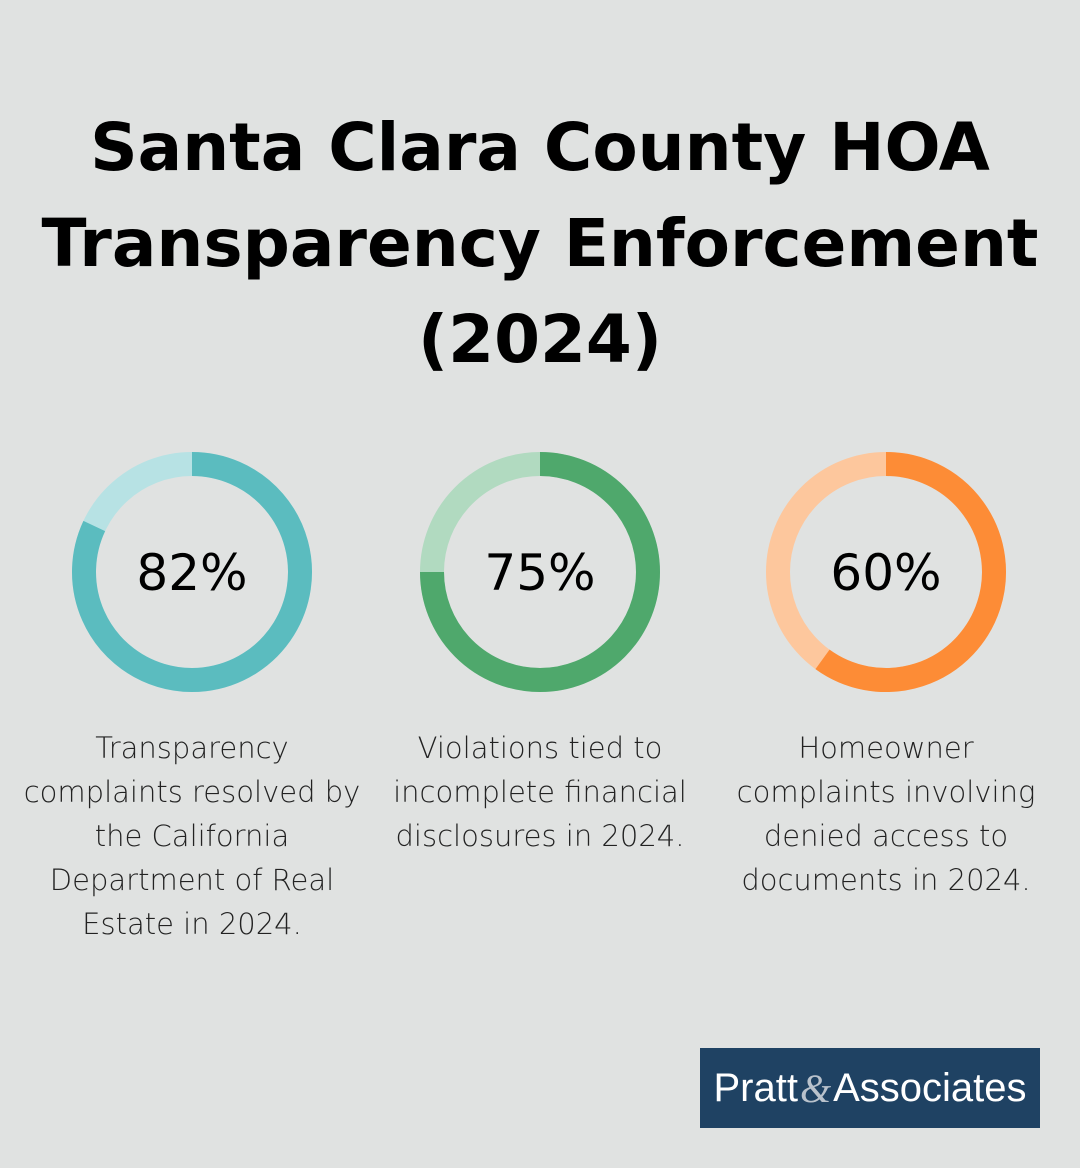 The height and width of the screenshot is (1168, 1080). I want to click on title-line: (2024), so click(540, 339).